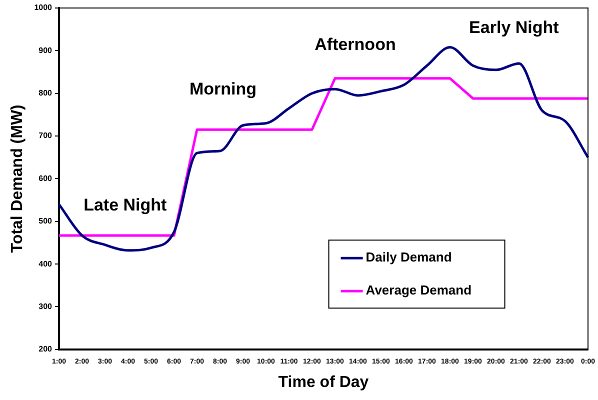 The height and width of the screenshot is (400, 598). What do you see at coordinates (45, 349) in the screenshot?
I see `y-tick-label: 200` at bounding box center [45, 349].